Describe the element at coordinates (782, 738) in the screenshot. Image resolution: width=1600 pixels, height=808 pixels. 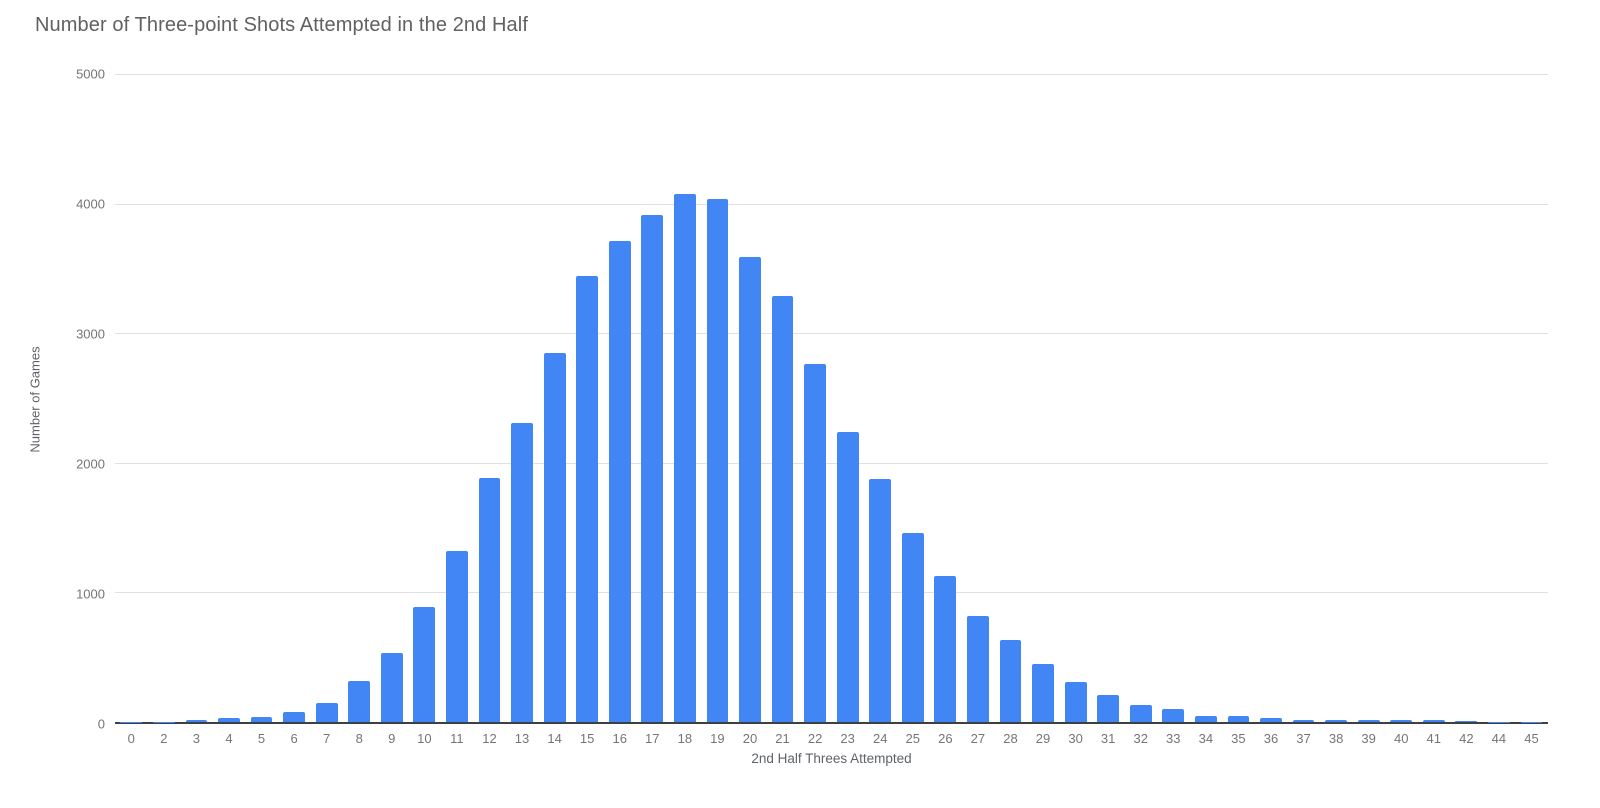
I see `x-tick-label: 21` at that location.